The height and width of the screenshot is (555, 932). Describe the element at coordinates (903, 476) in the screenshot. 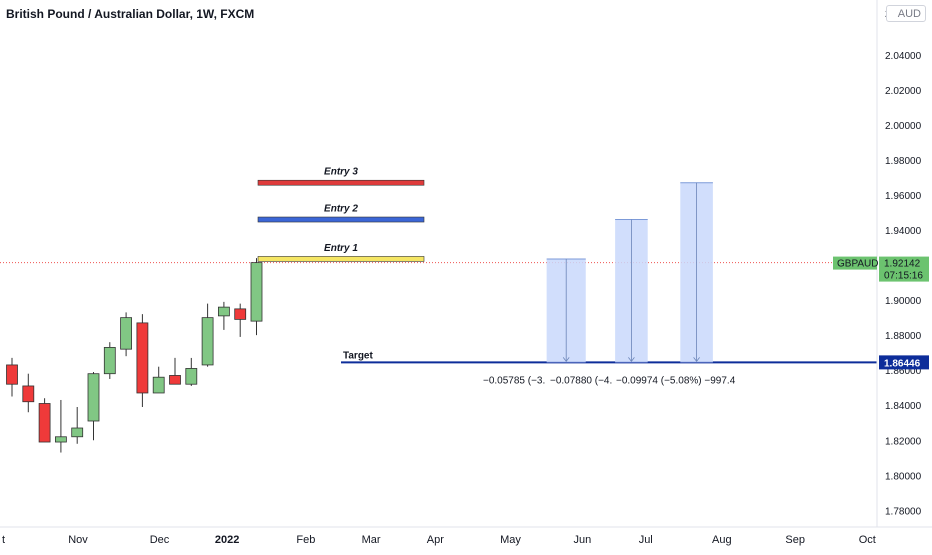

I see `y-tick-label: 1.80000` at that location.